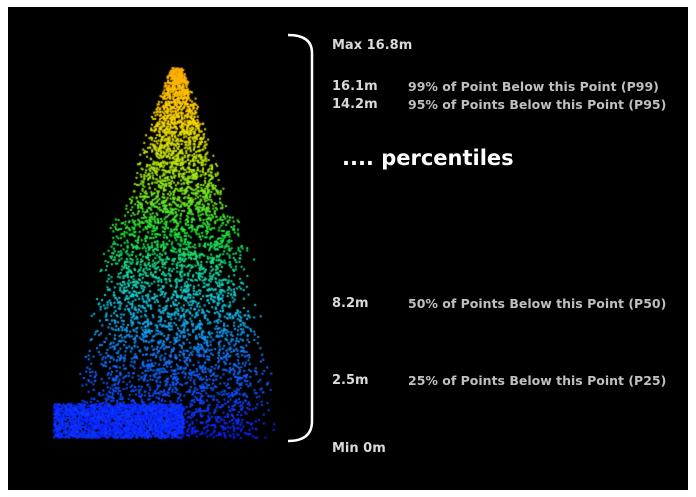  I want to click on p25-height: 2.5m, so click(350, 380).